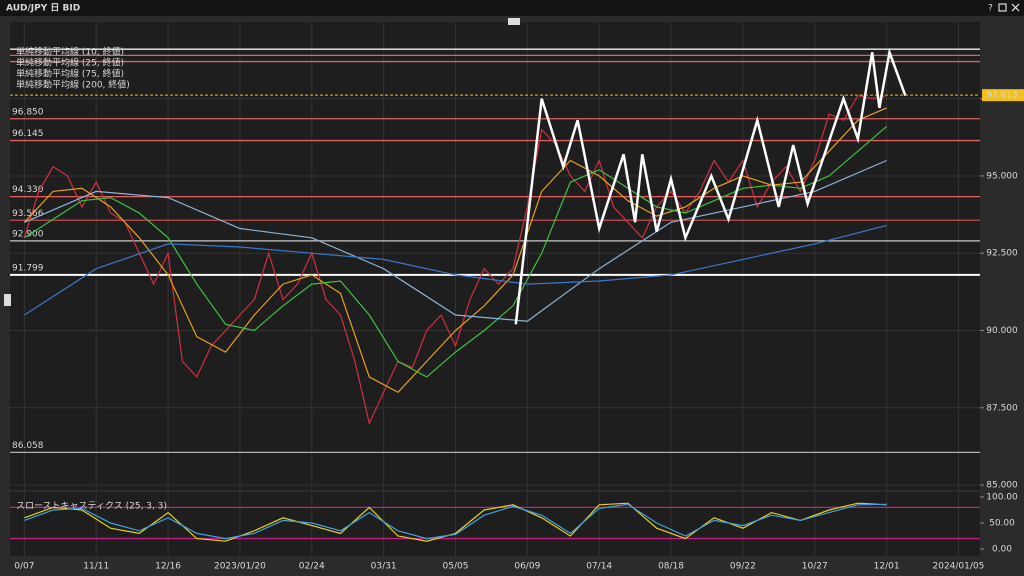 The image size is (1024, 576). I want to click on y-tick-label: 87.500, so click(1002, 408).